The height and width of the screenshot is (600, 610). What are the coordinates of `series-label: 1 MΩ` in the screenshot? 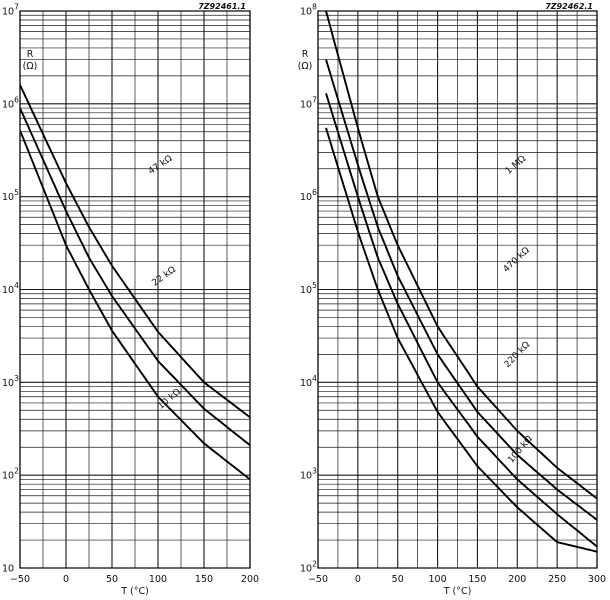 It's located at (516, 165).